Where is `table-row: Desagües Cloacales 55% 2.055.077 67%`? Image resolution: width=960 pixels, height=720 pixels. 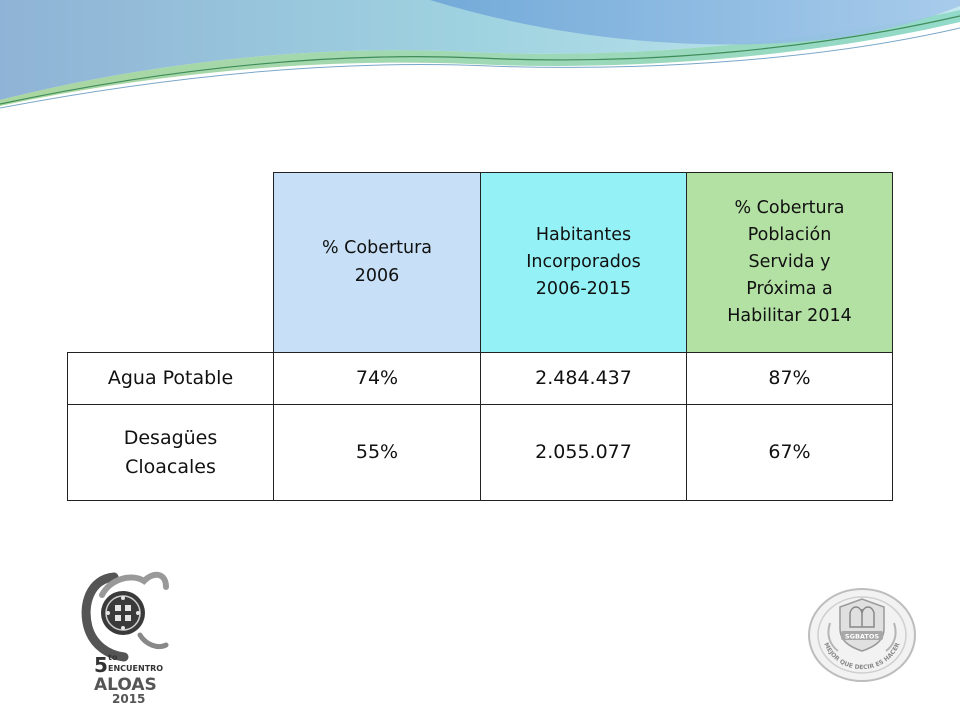 table-row: Desagües Cloacales 55% 2.055.077 67% is located at coordinates (480, 452).